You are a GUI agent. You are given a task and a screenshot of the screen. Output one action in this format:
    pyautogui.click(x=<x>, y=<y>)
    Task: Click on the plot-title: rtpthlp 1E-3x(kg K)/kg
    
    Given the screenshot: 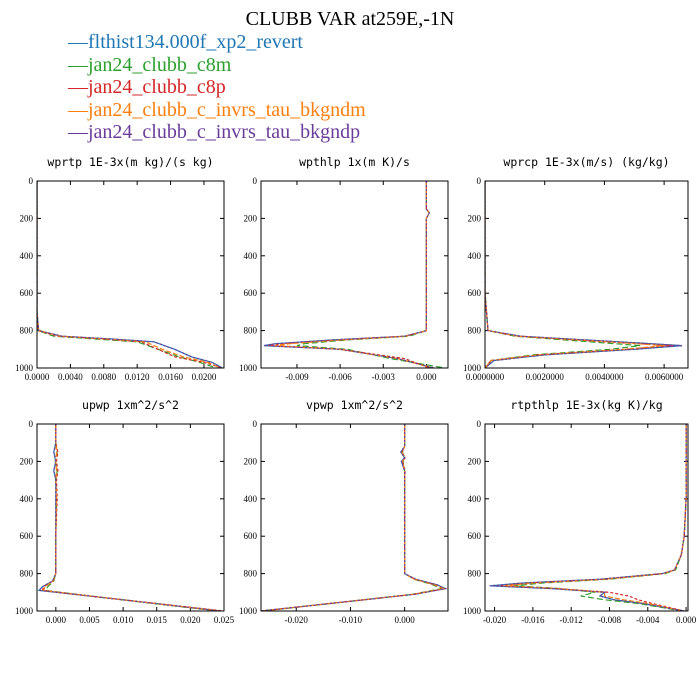 What is the action you would take?
    pyautogui.click(x=586, y=405)
    